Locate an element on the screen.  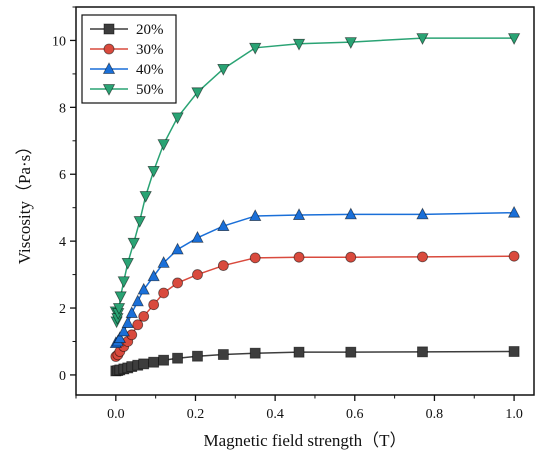
legend-item: 20% is located at coordinates (127, 30).